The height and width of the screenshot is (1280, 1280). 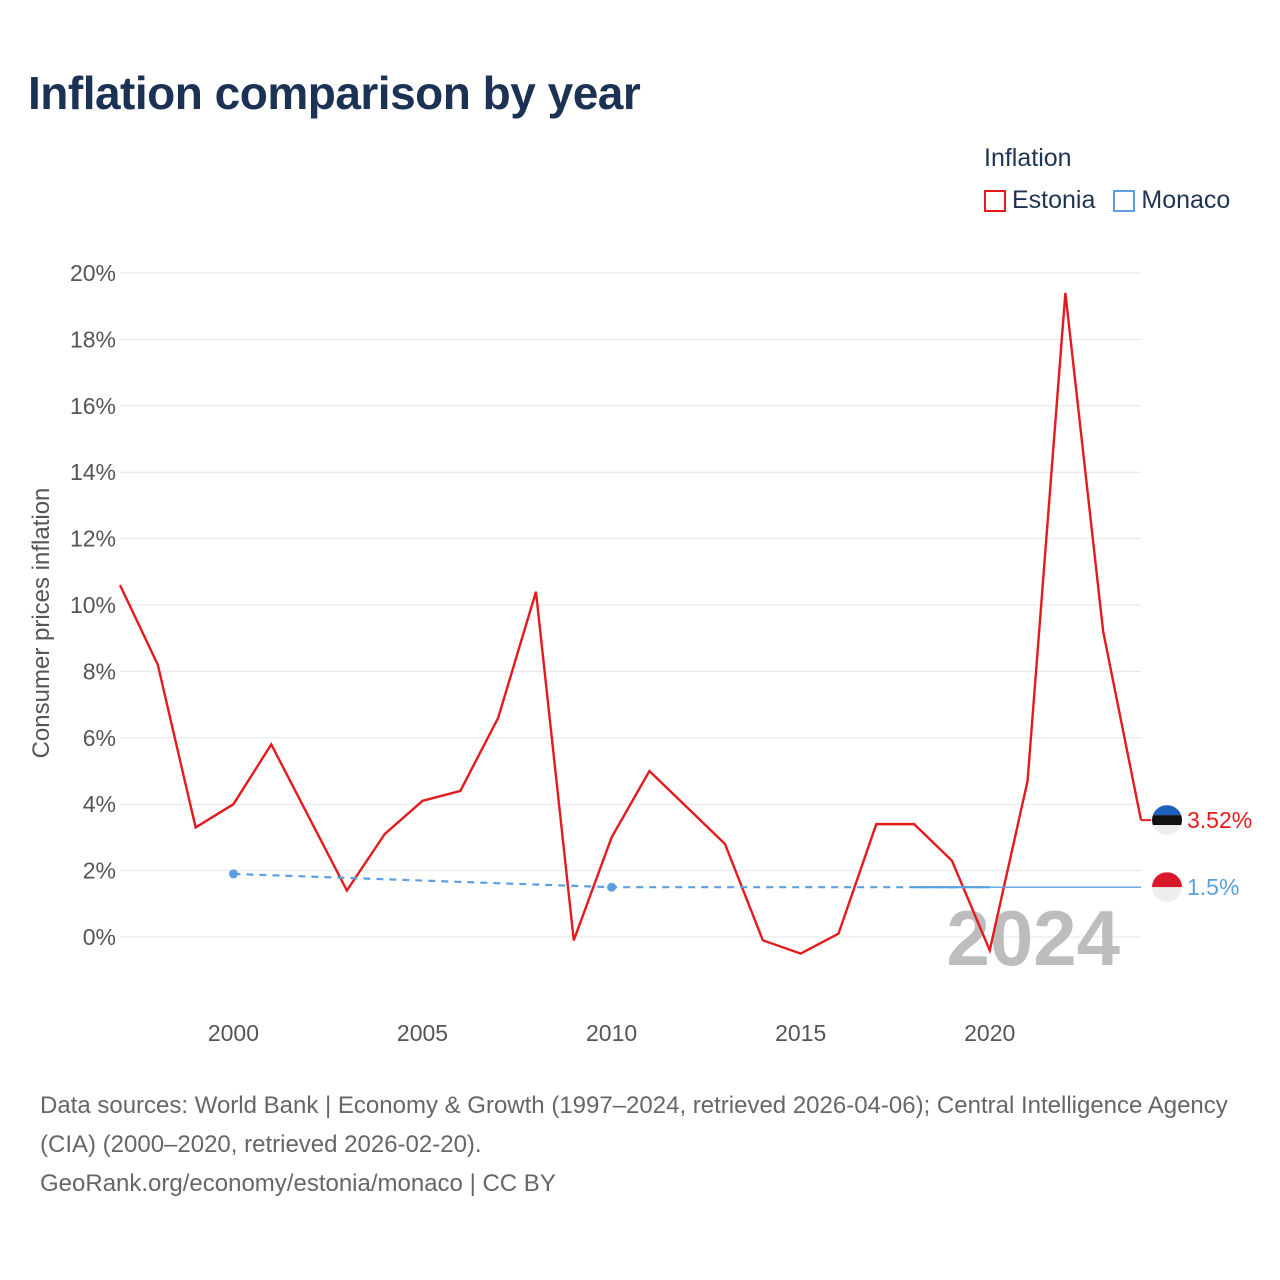 What do you see at coordinates (989, 1033) in the screenshot?
I see `x-tick-label: 2020` at bounding box center [989, 1033].